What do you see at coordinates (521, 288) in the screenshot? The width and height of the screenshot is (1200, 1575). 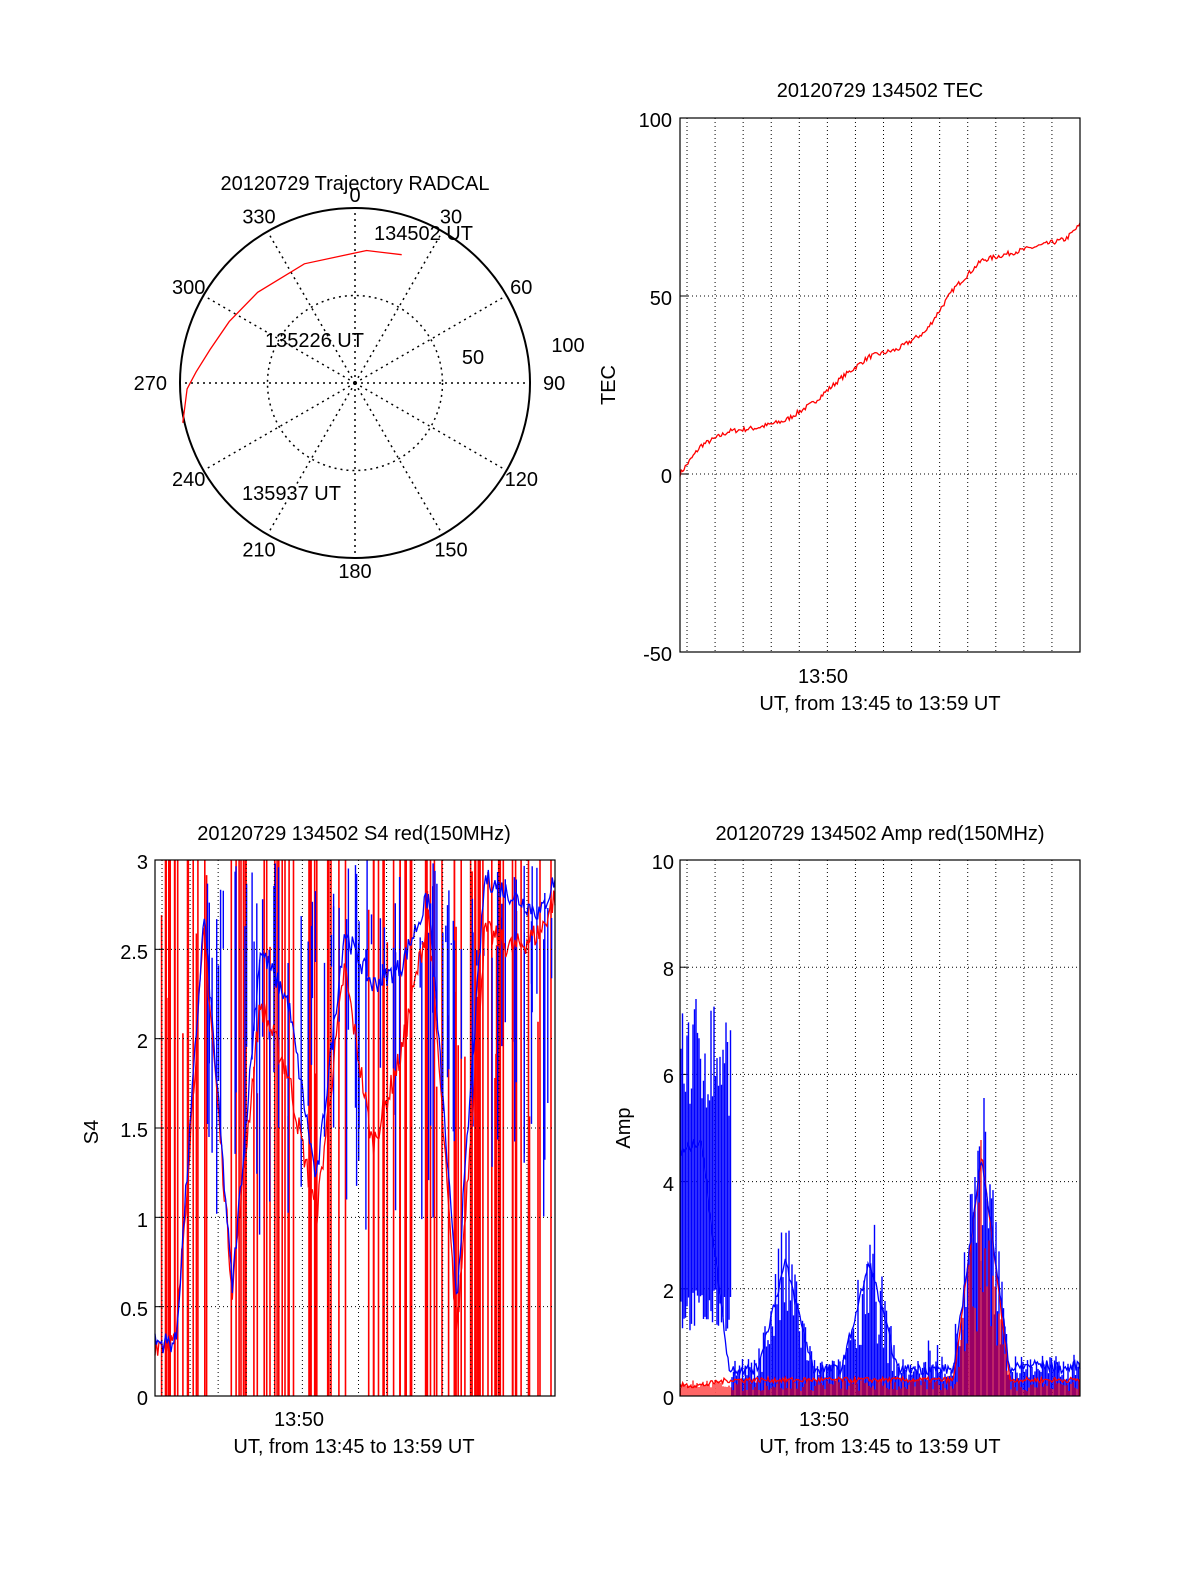 I see `polar-angle-label-60: 60` at bounding box center [521, 288].